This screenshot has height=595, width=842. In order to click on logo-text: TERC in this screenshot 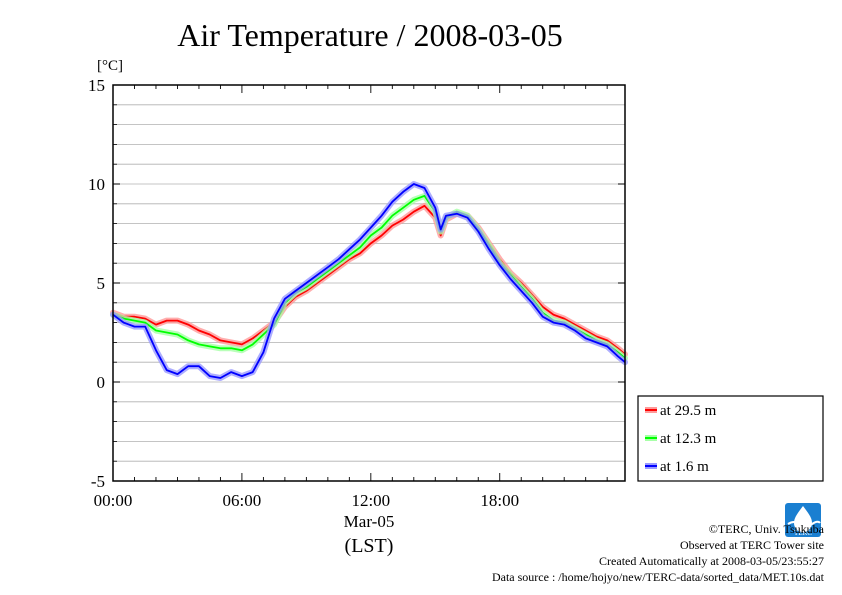, I will do `click(803, 533)`.